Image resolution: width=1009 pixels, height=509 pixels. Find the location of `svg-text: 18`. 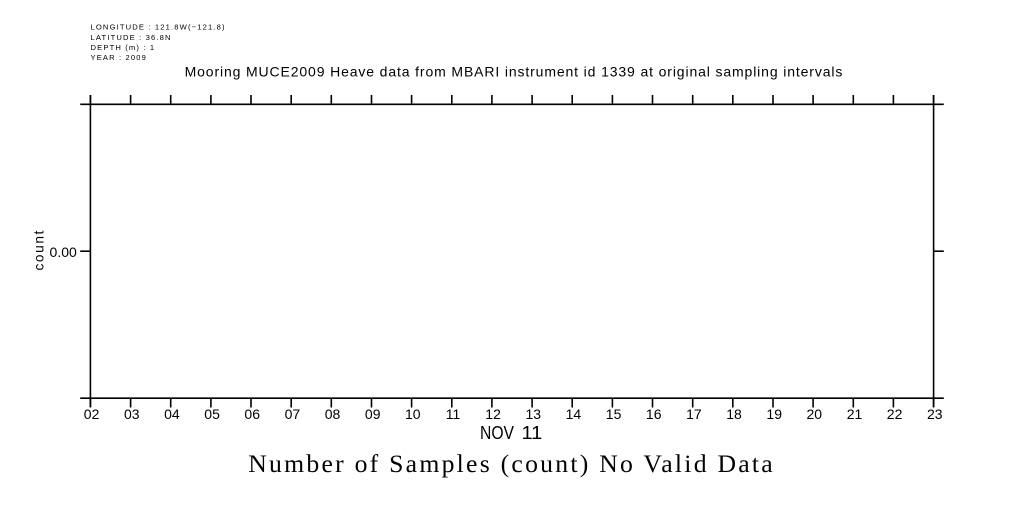

svg-text: 18 is located at coordinates (734, 414).